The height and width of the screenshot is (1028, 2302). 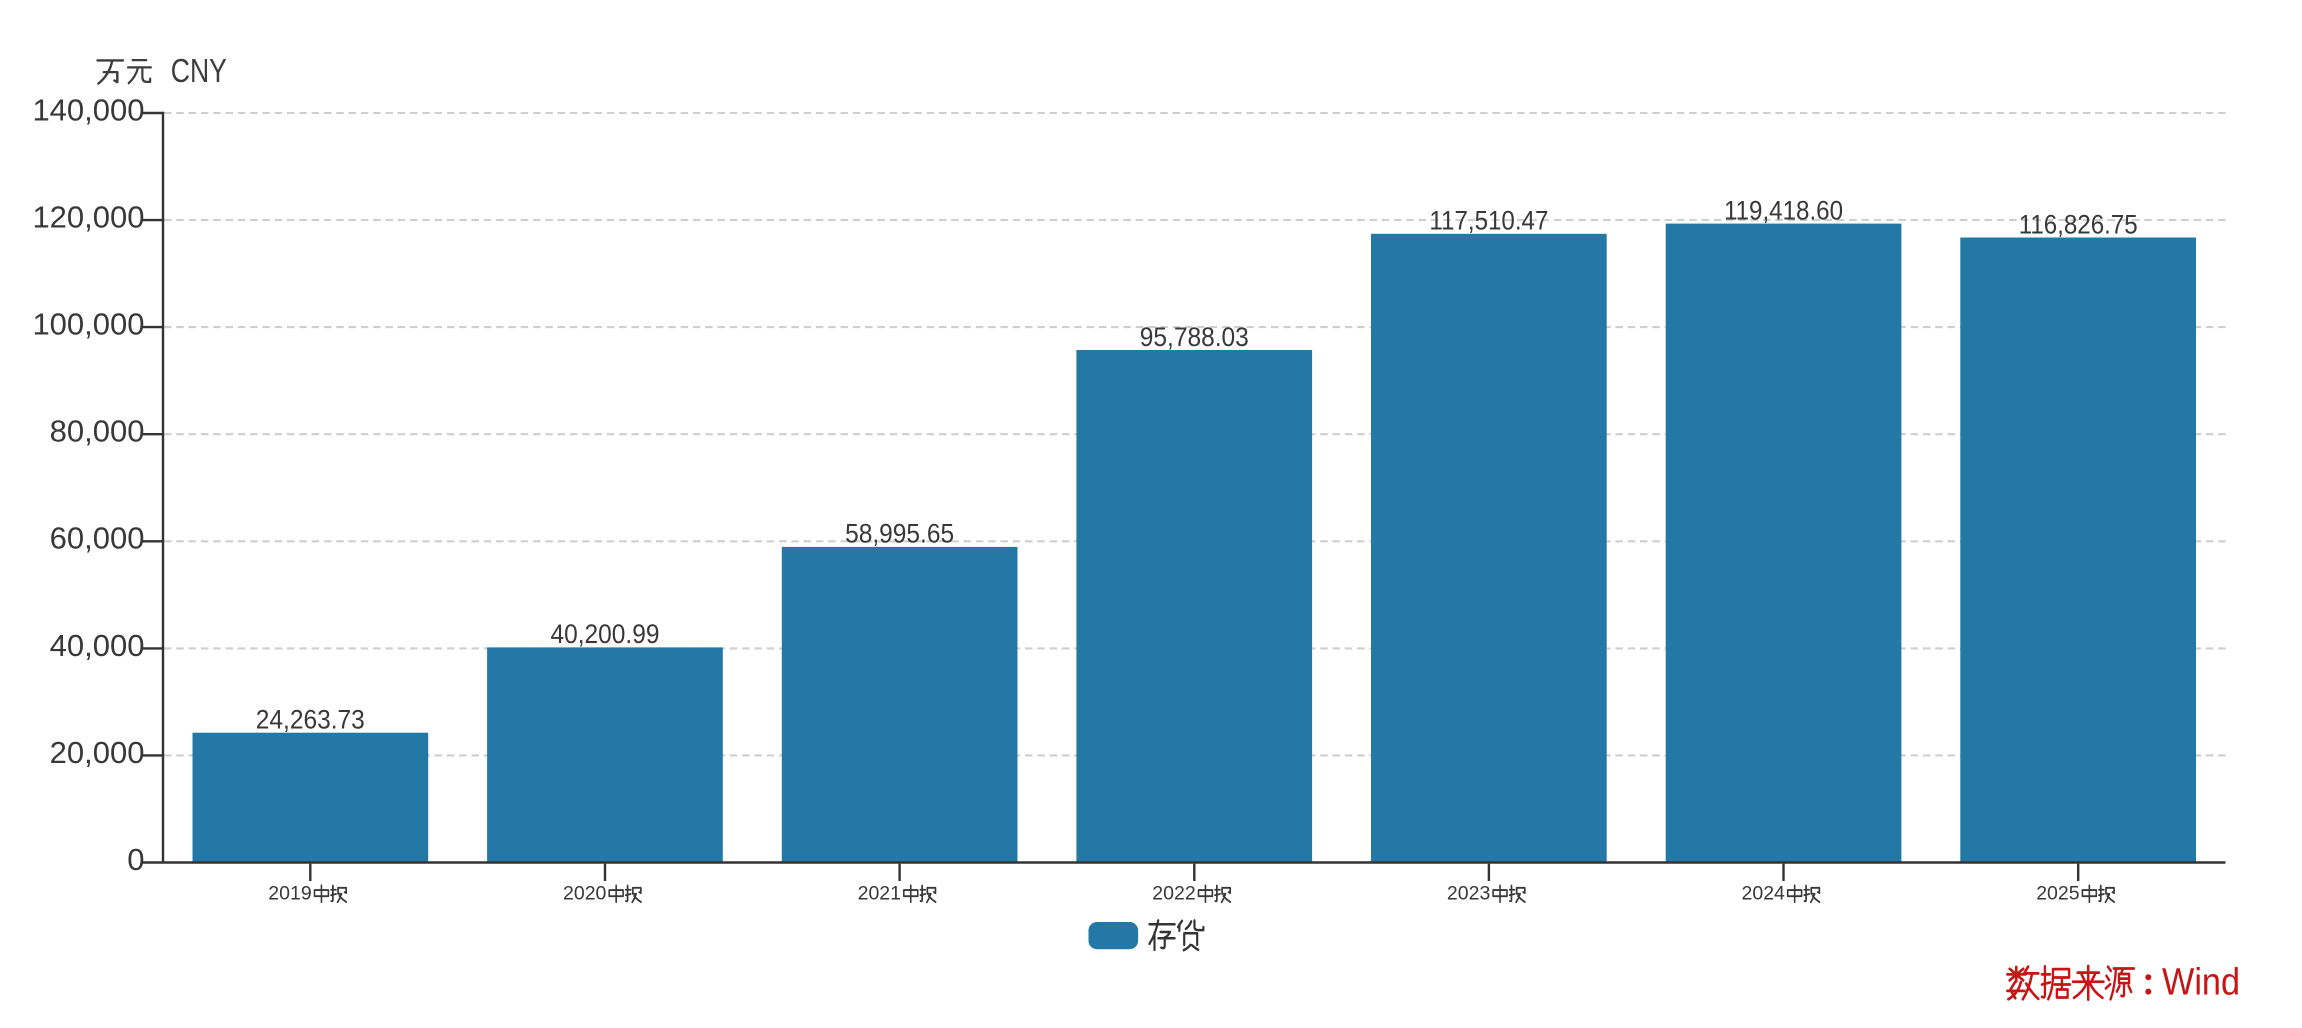 What do you see at coordinates (1194, 337) in the screenshot?
I see `svg-text: 95,788.03` at bounding box center [1194, 337].